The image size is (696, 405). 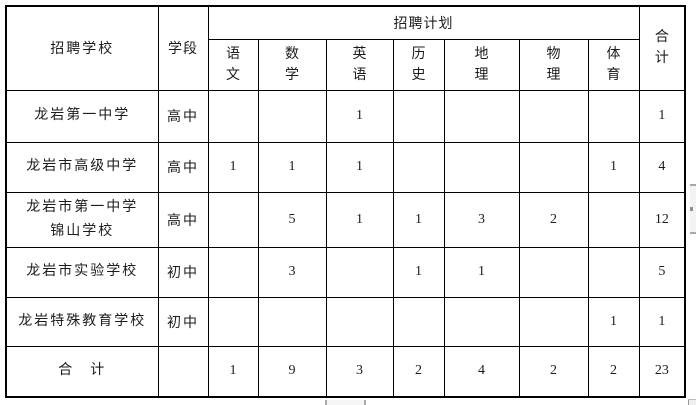 What do you see at coordinates (82, 167) in the screenshot?
I see `school-name-cell: 龙岩市高级中学` at bounding box center [82, 167].